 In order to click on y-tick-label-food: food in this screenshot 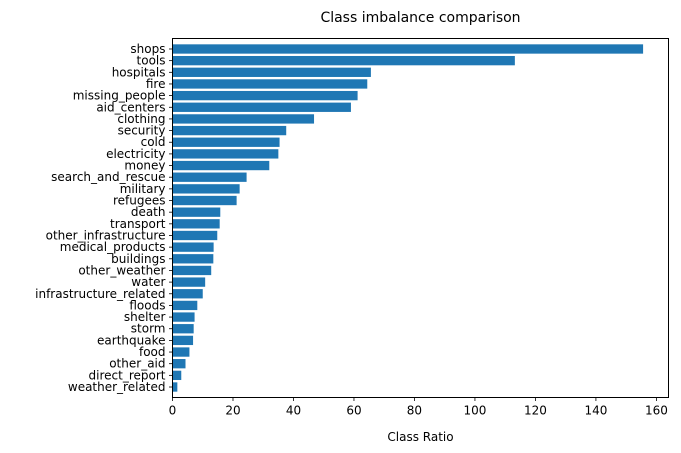, I will do `click(152, 352)`.